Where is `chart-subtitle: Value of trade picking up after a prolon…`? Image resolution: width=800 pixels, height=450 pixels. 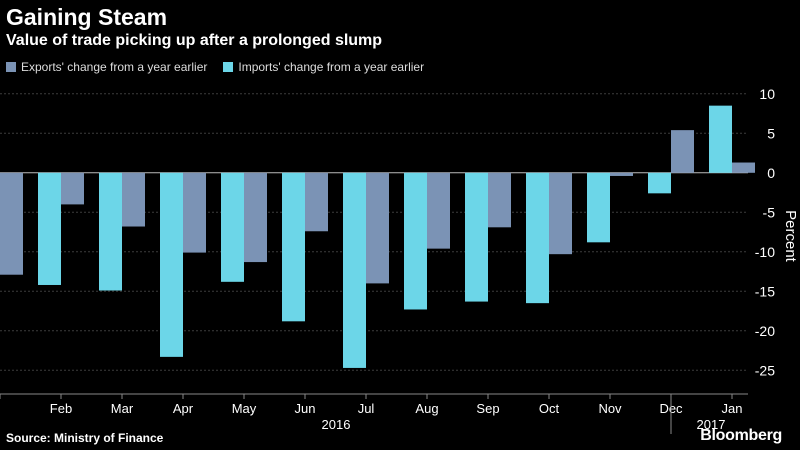 chart-subtitle: Value of trade picking up after a prolon… is located at coordinates (194, 40).